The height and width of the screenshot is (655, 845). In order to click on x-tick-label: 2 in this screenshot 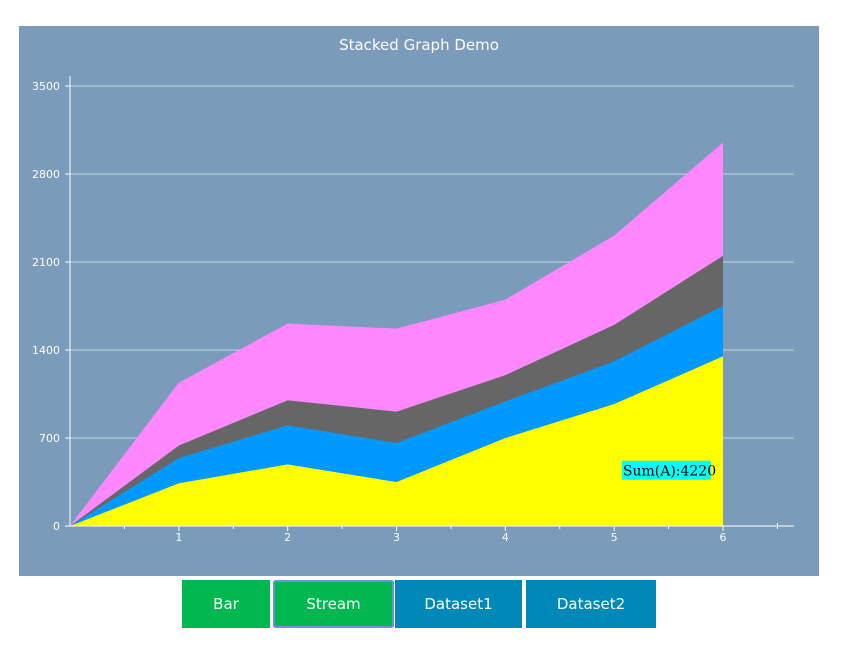, I will do `click(287, 537)`.